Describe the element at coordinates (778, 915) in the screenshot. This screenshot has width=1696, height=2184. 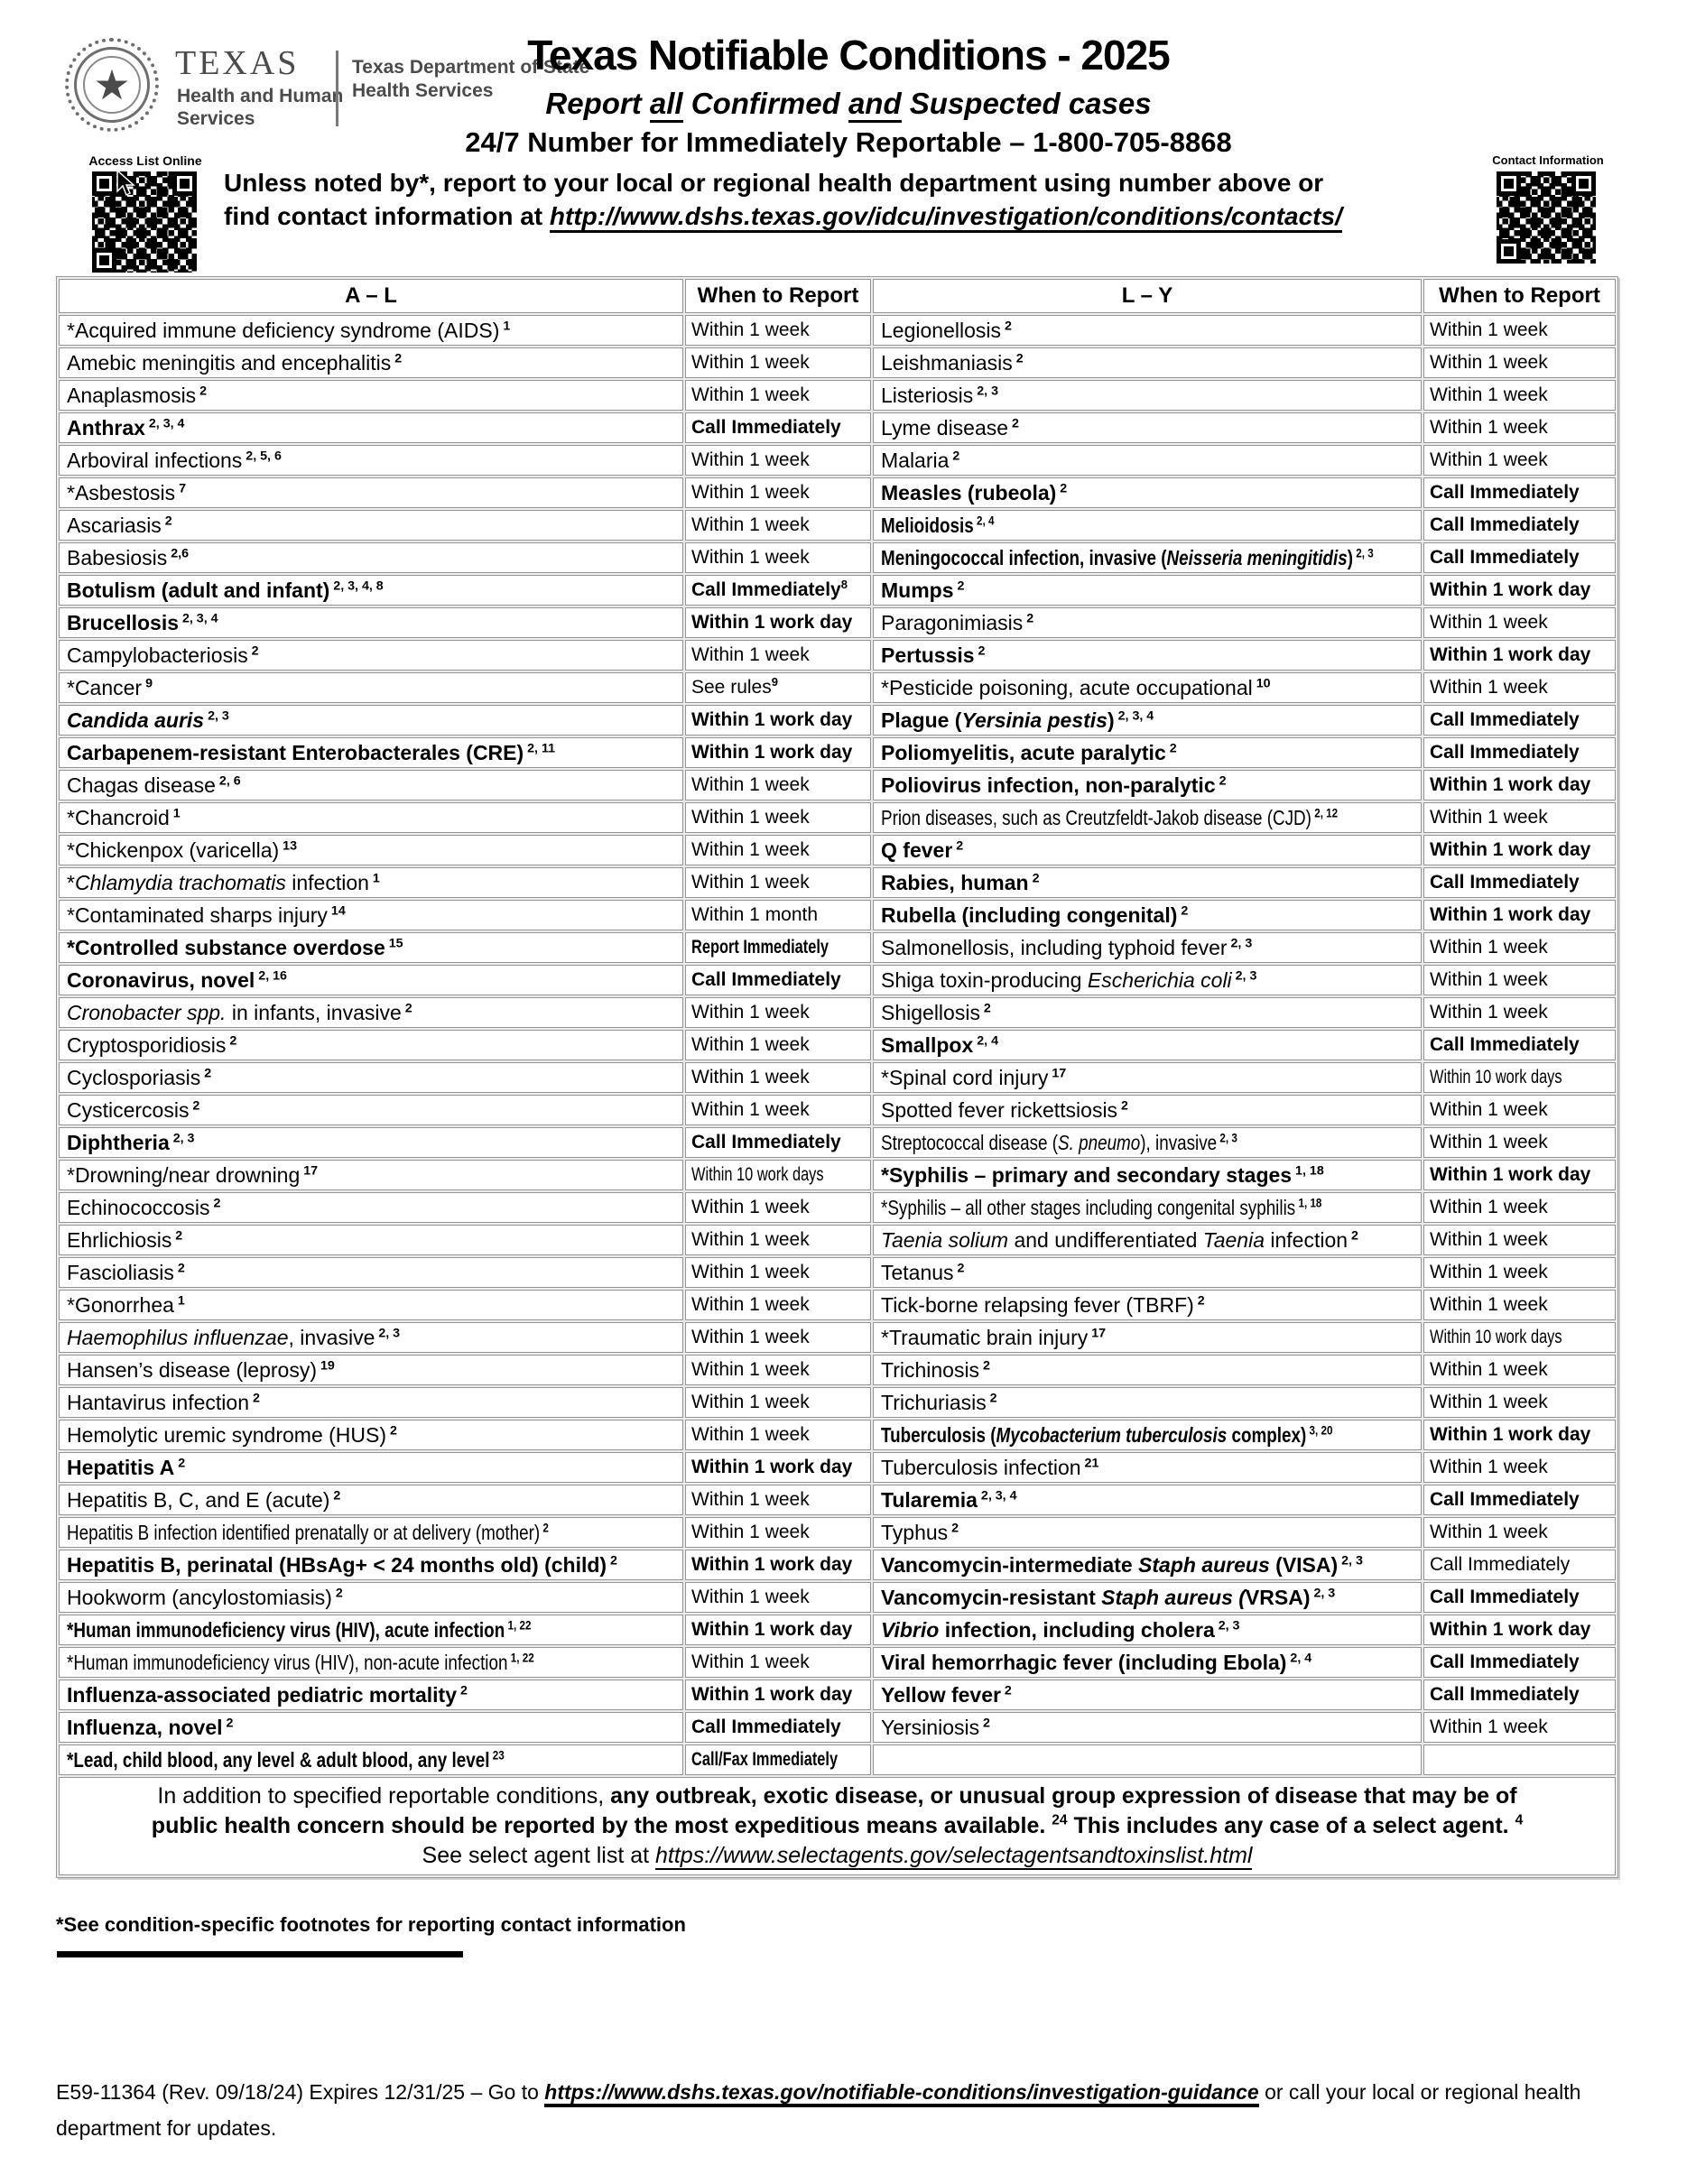
I see `when-to-report-cell: Within 1 month` at that location.